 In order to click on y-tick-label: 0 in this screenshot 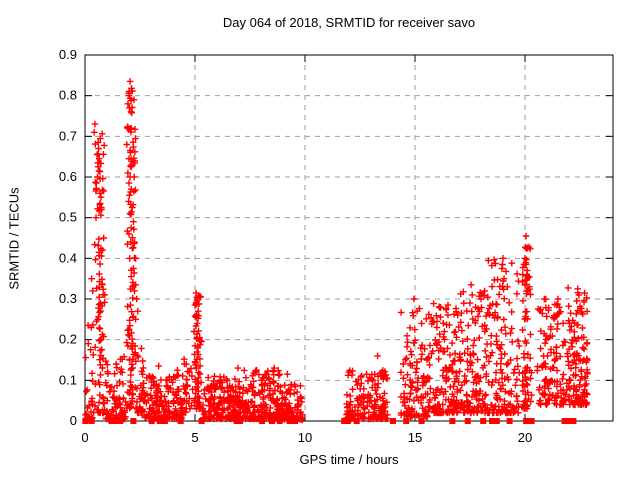, I will do `click(73, 420)`.